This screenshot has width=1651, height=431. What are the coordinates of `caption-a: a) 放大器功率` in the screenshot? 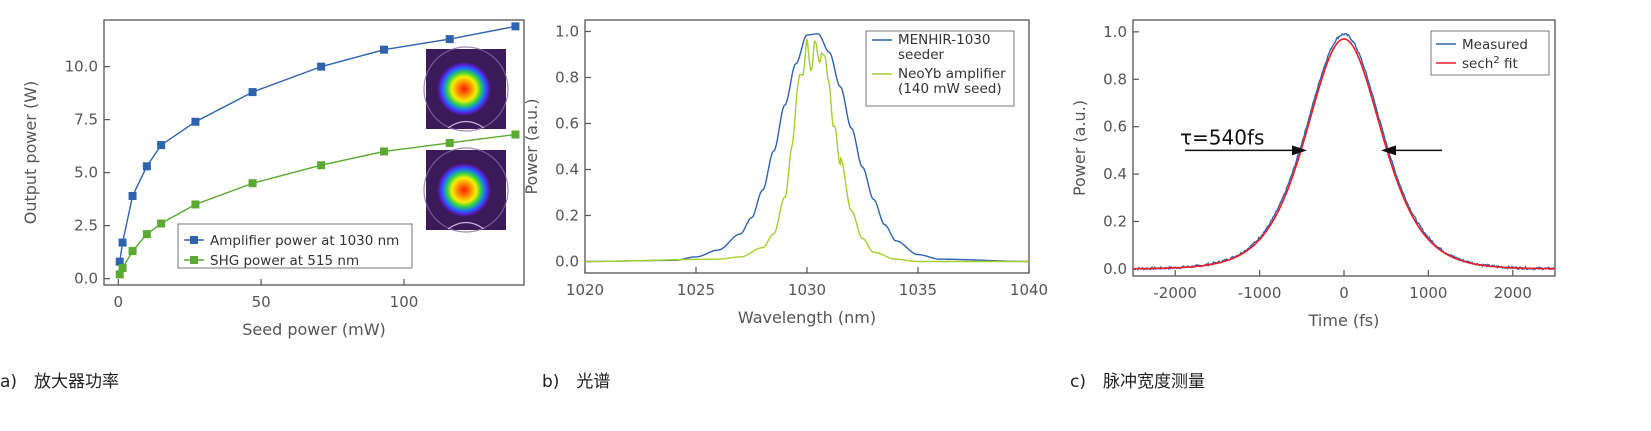 It's located at (59, 382).